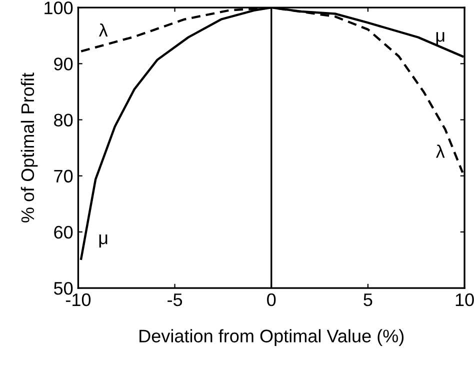 The image size is (474, 379). What do you see at coordinates (63, 232) in the screenshot?
I see `y-tick-label: 60` at bounding box center [63, 232].